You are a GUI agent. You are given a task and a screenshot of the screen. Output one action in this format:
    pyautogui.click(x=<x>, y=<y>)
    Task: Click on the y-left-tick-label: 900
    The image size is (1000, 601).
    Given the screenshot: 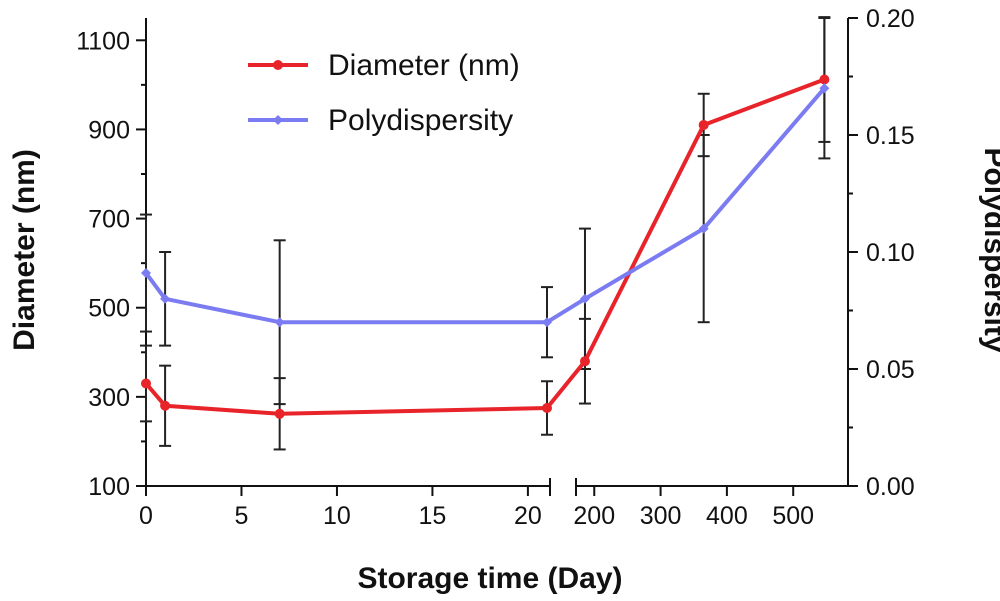 What is the action you would take?
    pyautogui.click(x=109, y=130)
    